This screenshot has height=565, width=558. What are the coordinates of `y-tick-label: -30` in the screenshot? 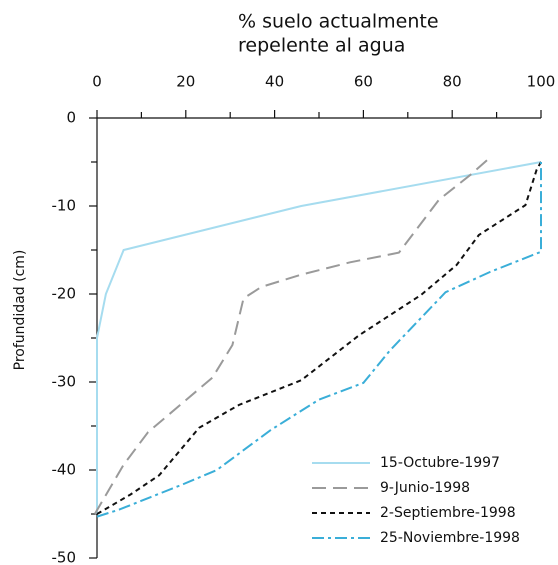 It's located at (64, 382).